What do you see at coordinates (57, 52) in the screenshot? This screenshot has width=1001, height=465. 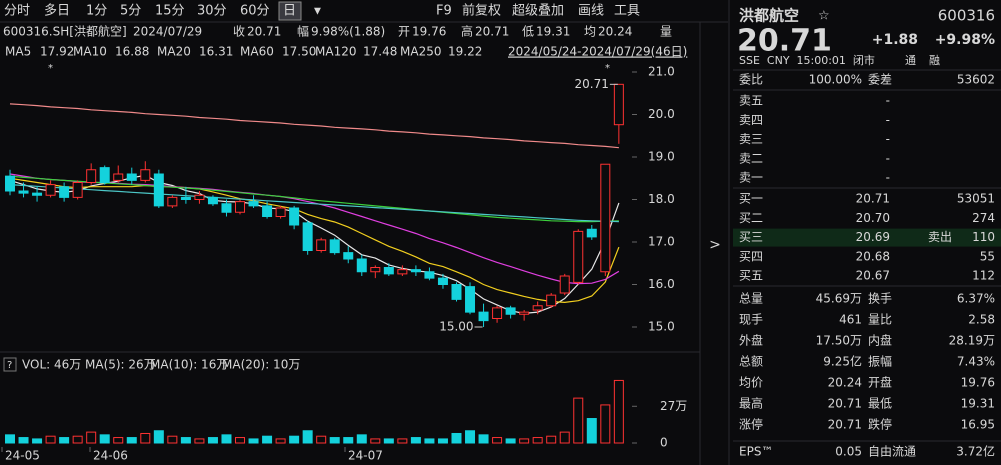 I see `ma-value: 17.92` at bounding box center [57, 52].